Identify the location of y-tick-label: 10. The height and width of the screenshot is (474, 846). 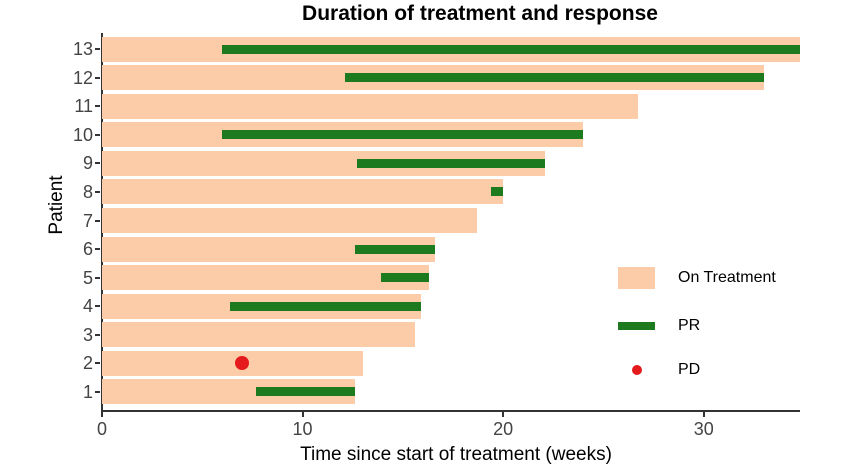
(82, 134).